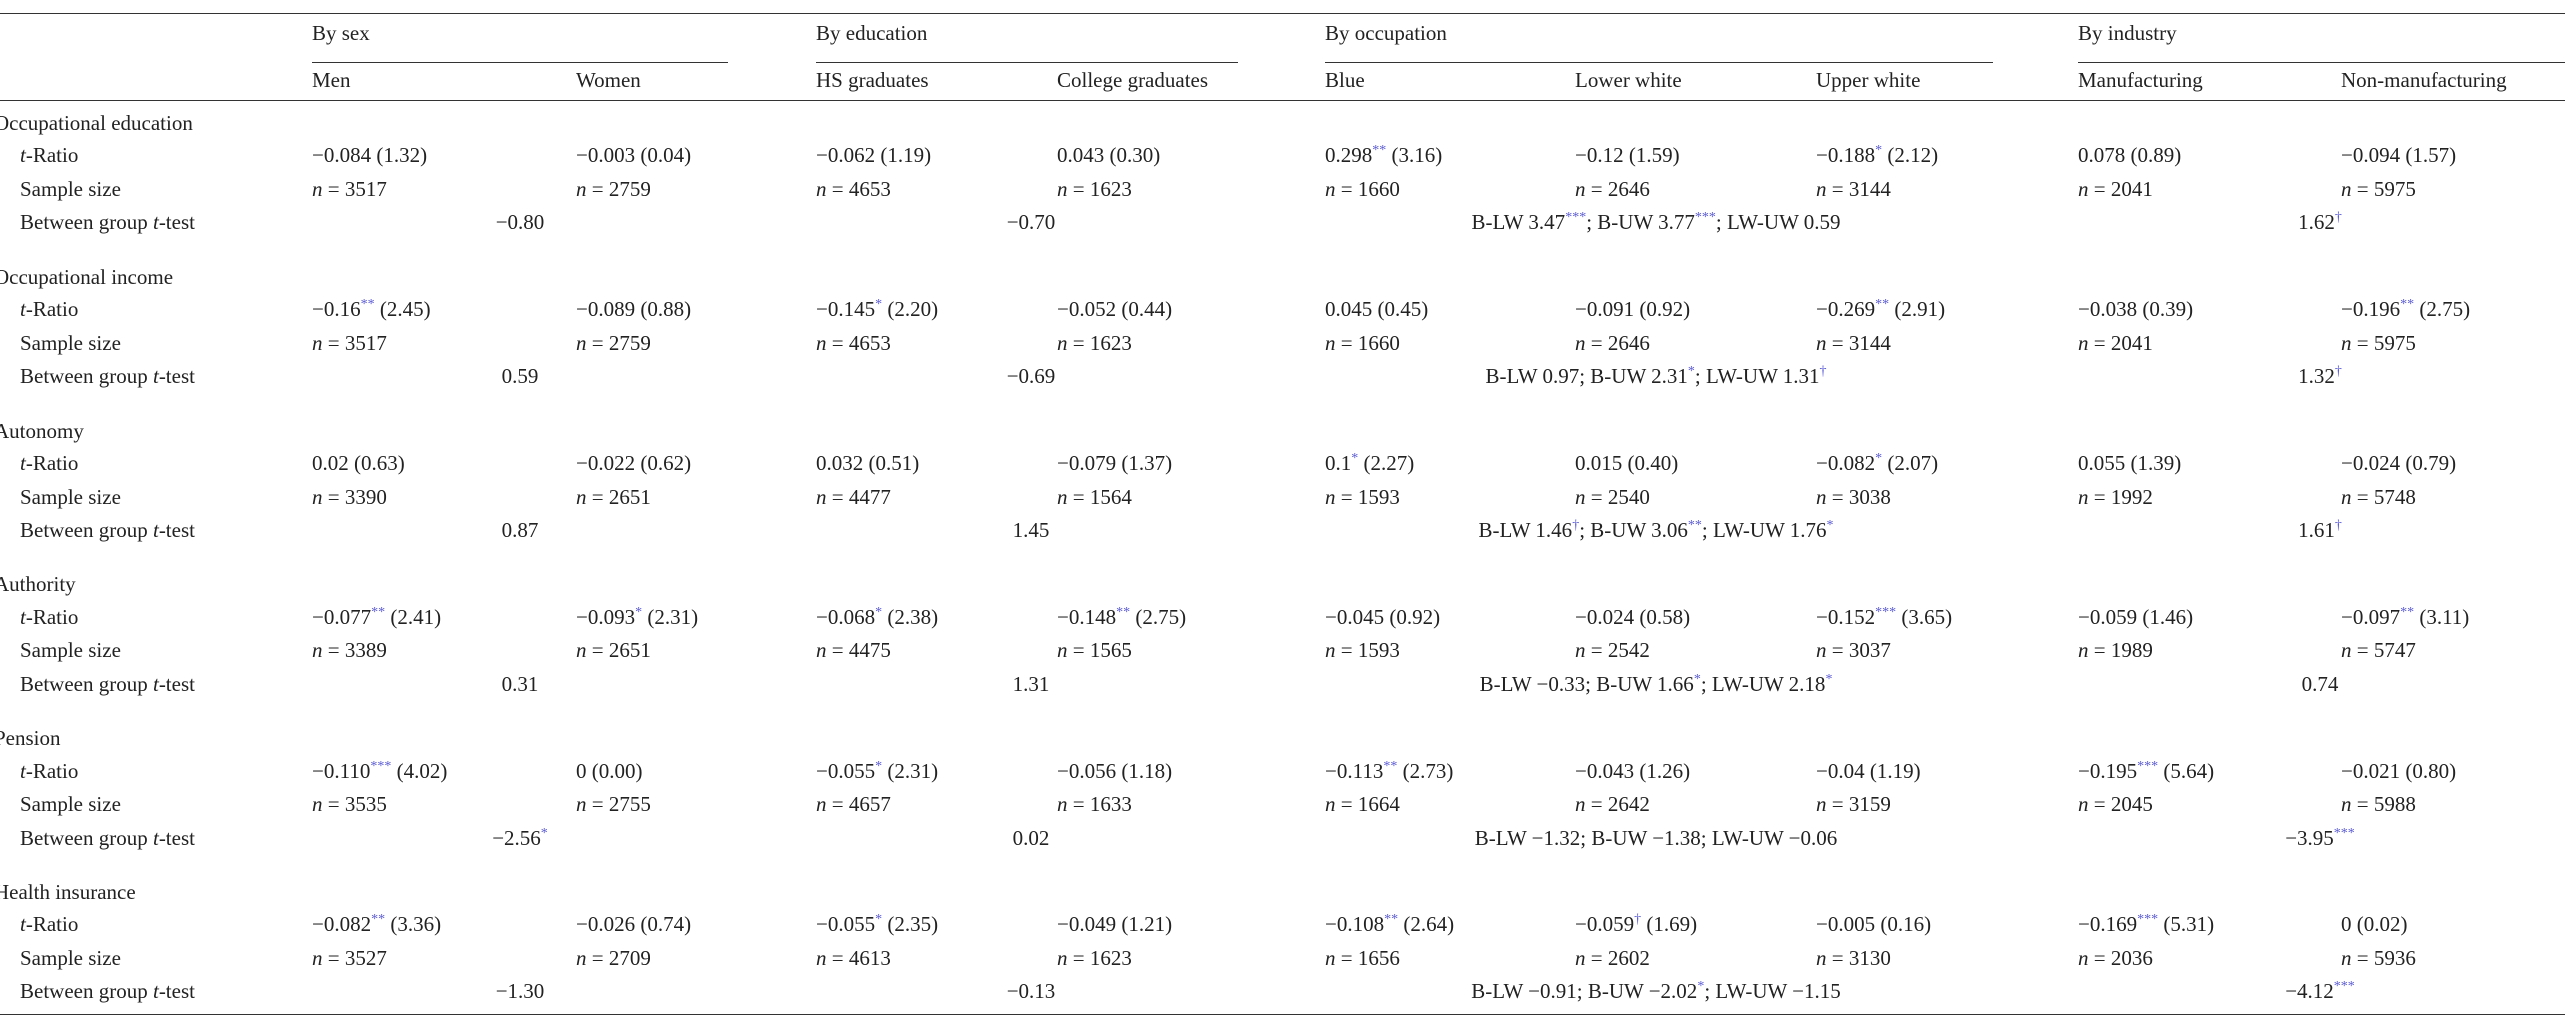 This screenshot has height=1018, width=2565. Describe the element at coordinates (354, 496) in the screenshot. I see `cell-text: = 3390` at that location.